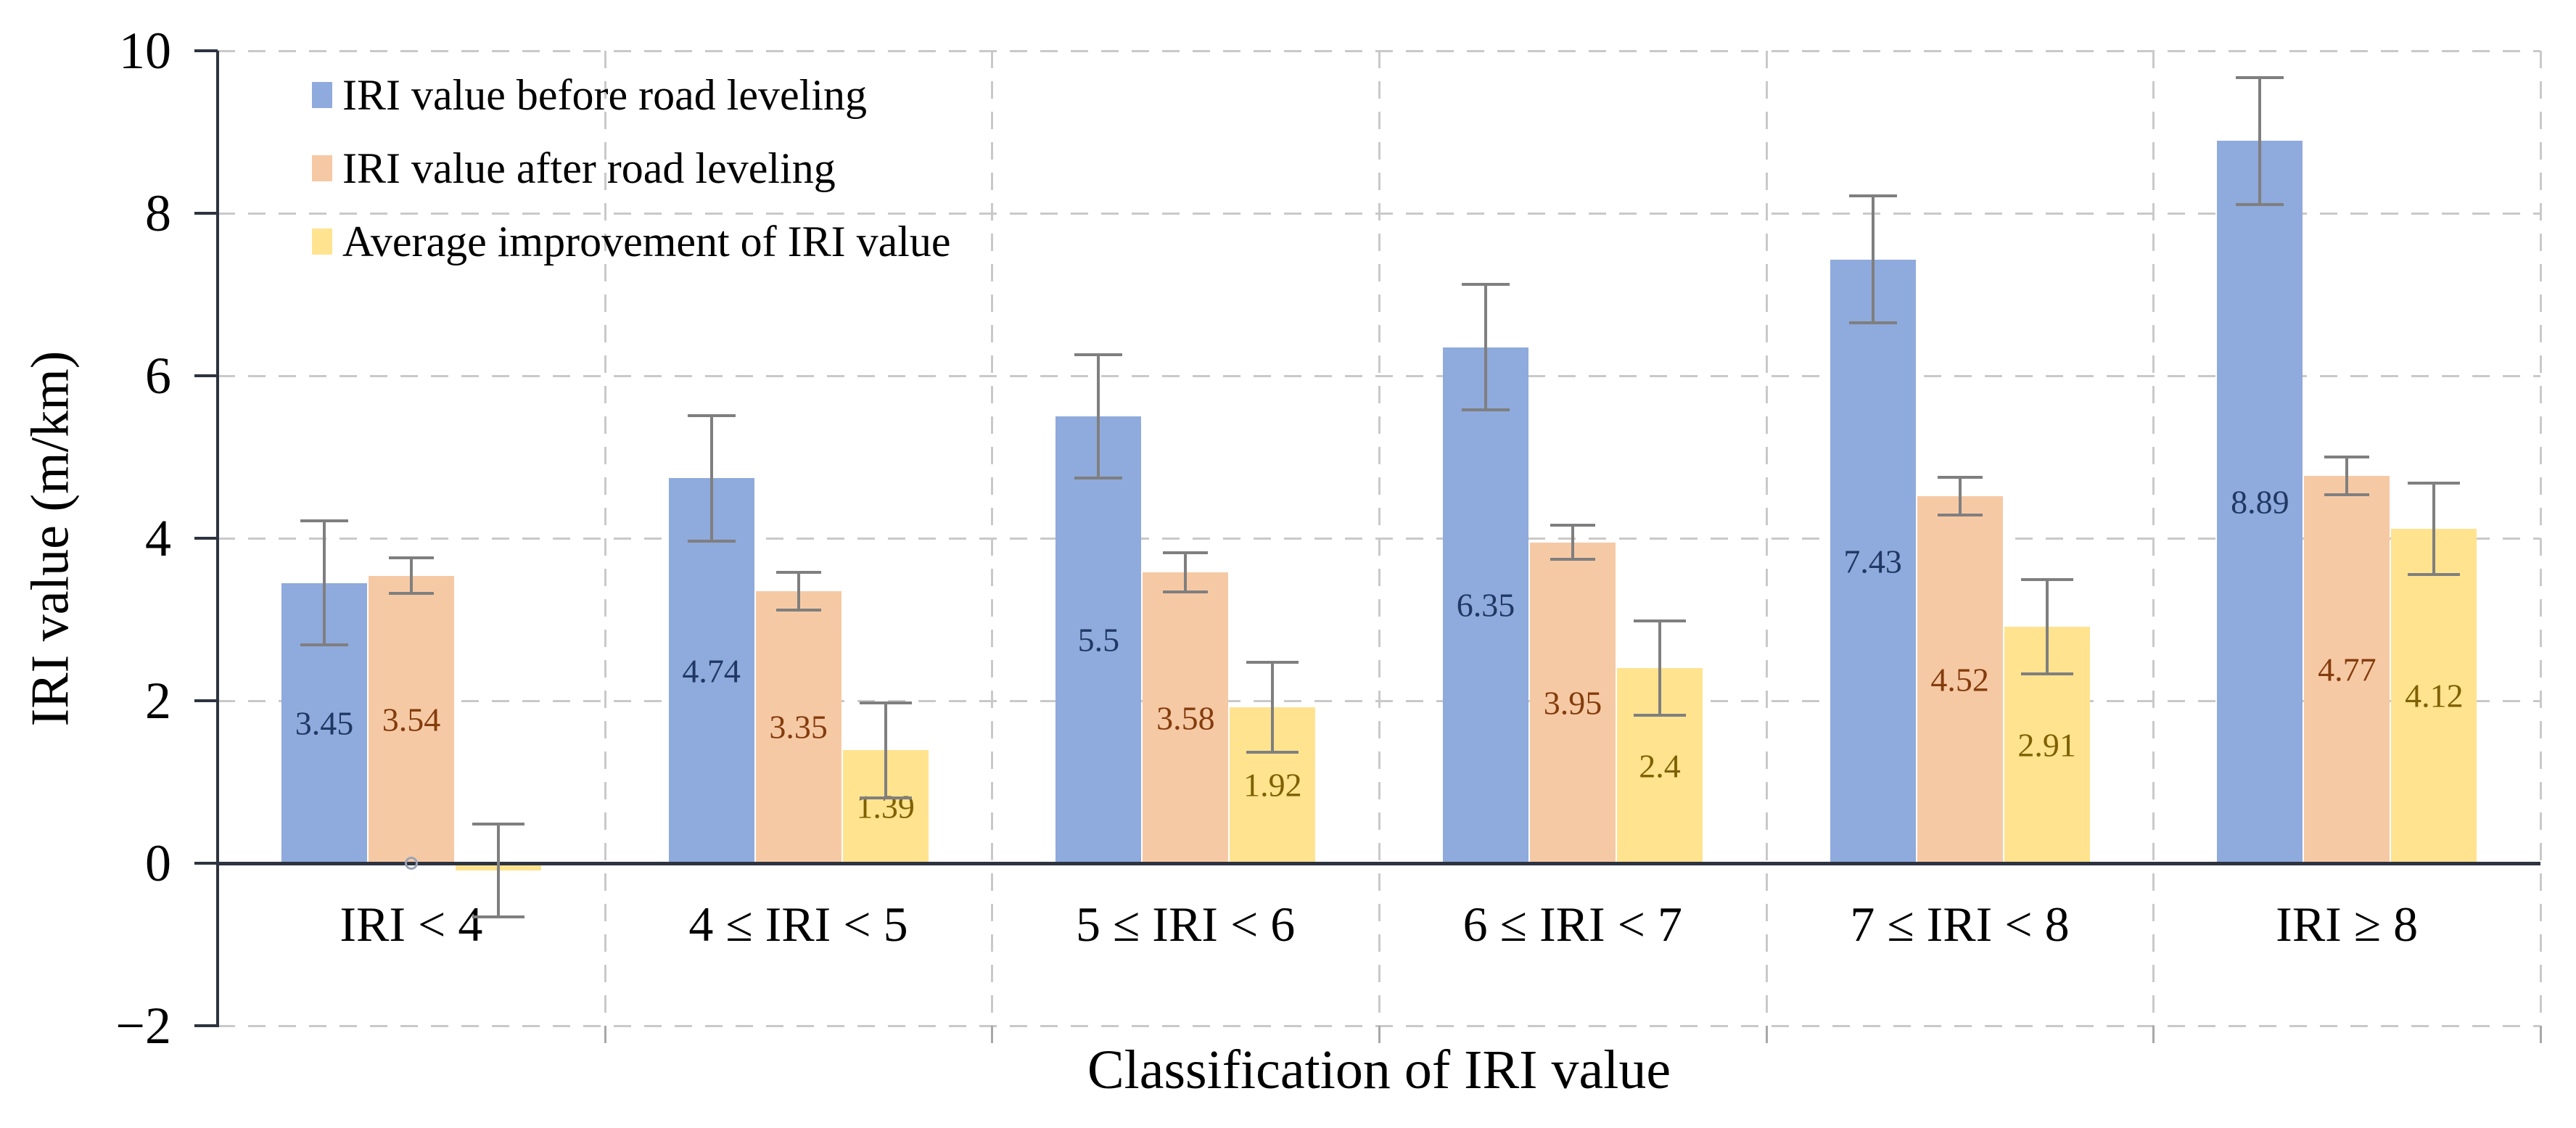  I want to click on legend-label-before: IRI value before road leveling, so click(605, 95).